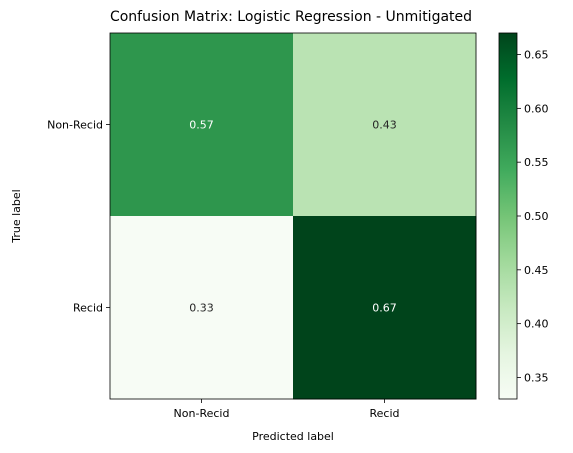  I want to click on colorbar-tick-label: 0.35, so click(536, 377).